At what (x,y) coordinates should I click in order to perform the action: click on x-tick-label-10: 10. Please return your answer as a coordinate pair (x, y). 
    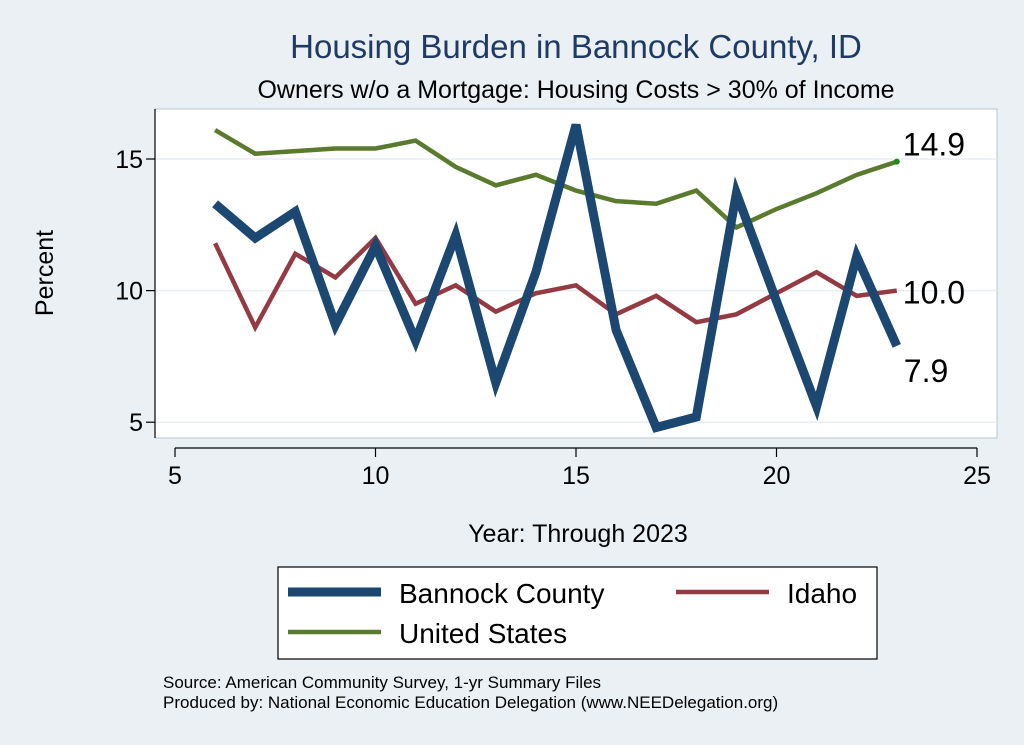
    Looking at the image, I should click on (376, 476).